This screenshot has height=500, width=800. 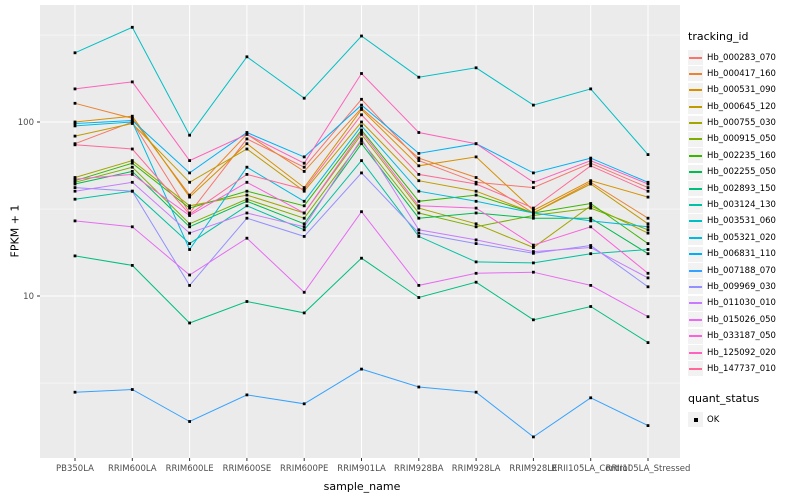 I want to click on legend-item: Hb_011030_010, so click(x=743, y=303).